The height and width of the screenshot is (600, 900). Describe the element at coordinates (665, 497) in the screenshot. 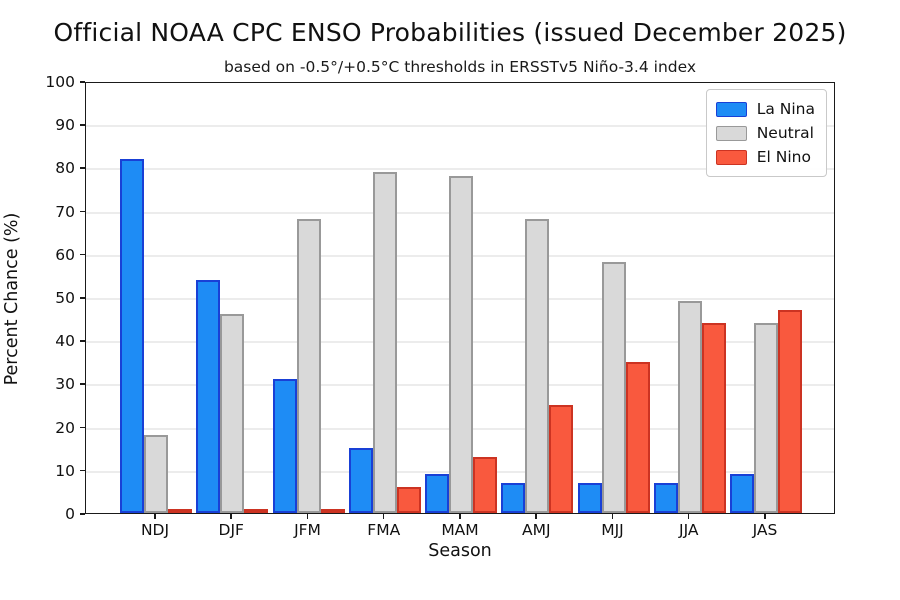

I see `bar-la-nina-jja` at that location.